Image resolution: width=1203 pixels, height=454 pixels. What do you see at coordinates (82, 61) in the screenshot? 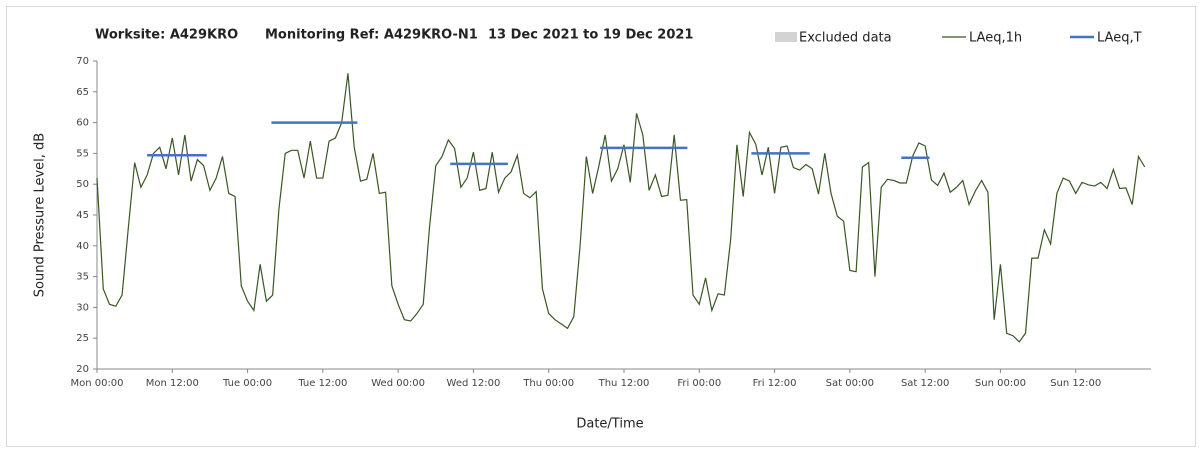
I see `y-tick-label: 70` at bounding box center [82, 61].